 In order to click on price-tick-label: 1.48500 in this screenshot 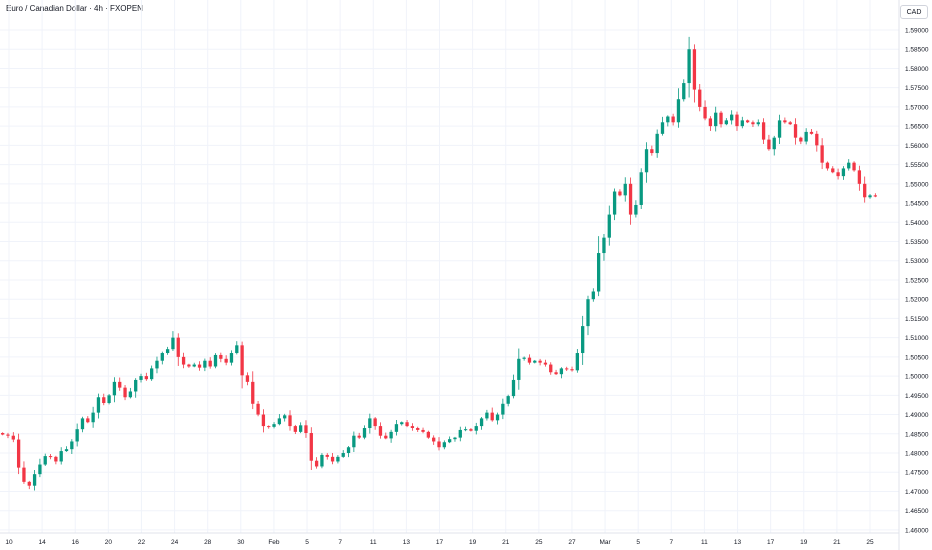, I will do `click(917, 434)`.